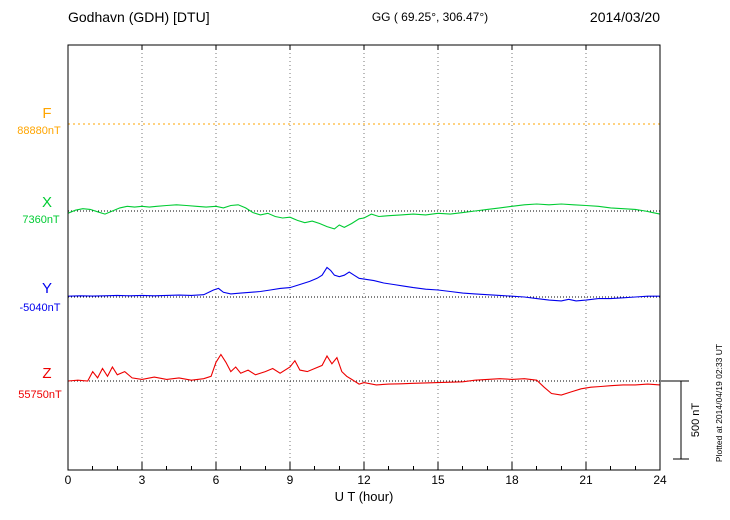  Describe the element at coordinates (586, 480) in the screenshot. I see `x-tick-label-21: 21` at that location.